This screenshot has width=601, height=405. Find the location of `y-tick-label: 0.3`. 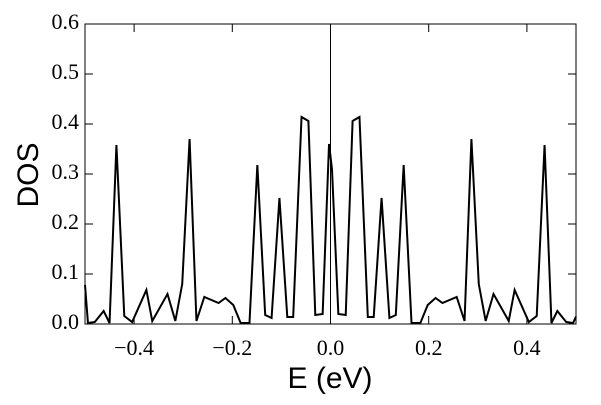

y-tick-label: 0.3 is located at coordinates (66, 171).